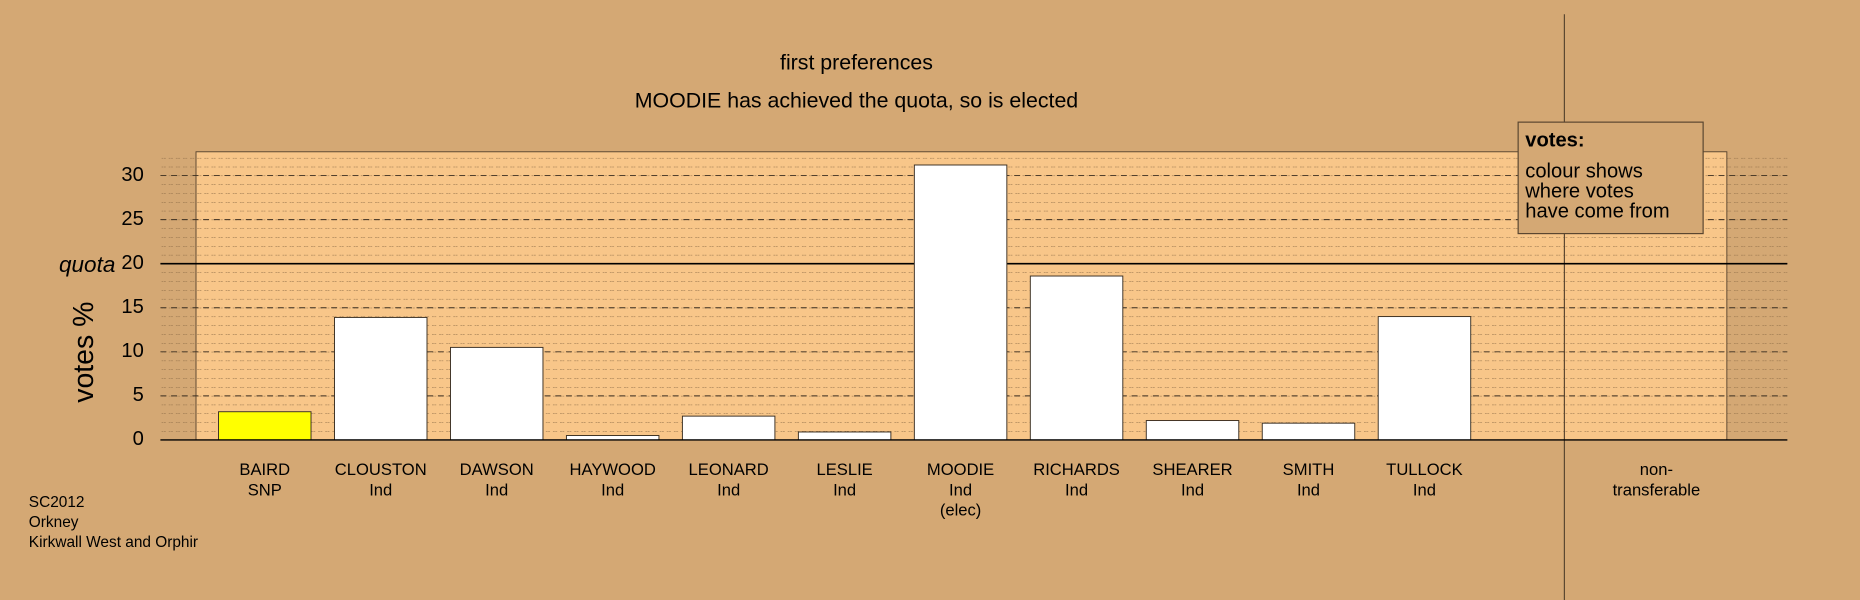 This screenshot has width=1860, height=600. Describe the element at coordinates (856, 63) in the screenshot. I see `chart-title: first preferences` at that location.